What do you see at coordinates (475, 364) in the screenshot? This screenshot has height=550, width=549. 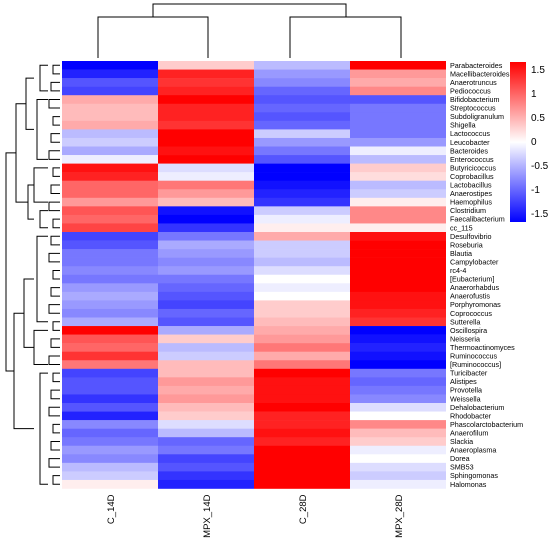 I see `row-label: [Ruminococcus]` at bounding box center [475, 364].